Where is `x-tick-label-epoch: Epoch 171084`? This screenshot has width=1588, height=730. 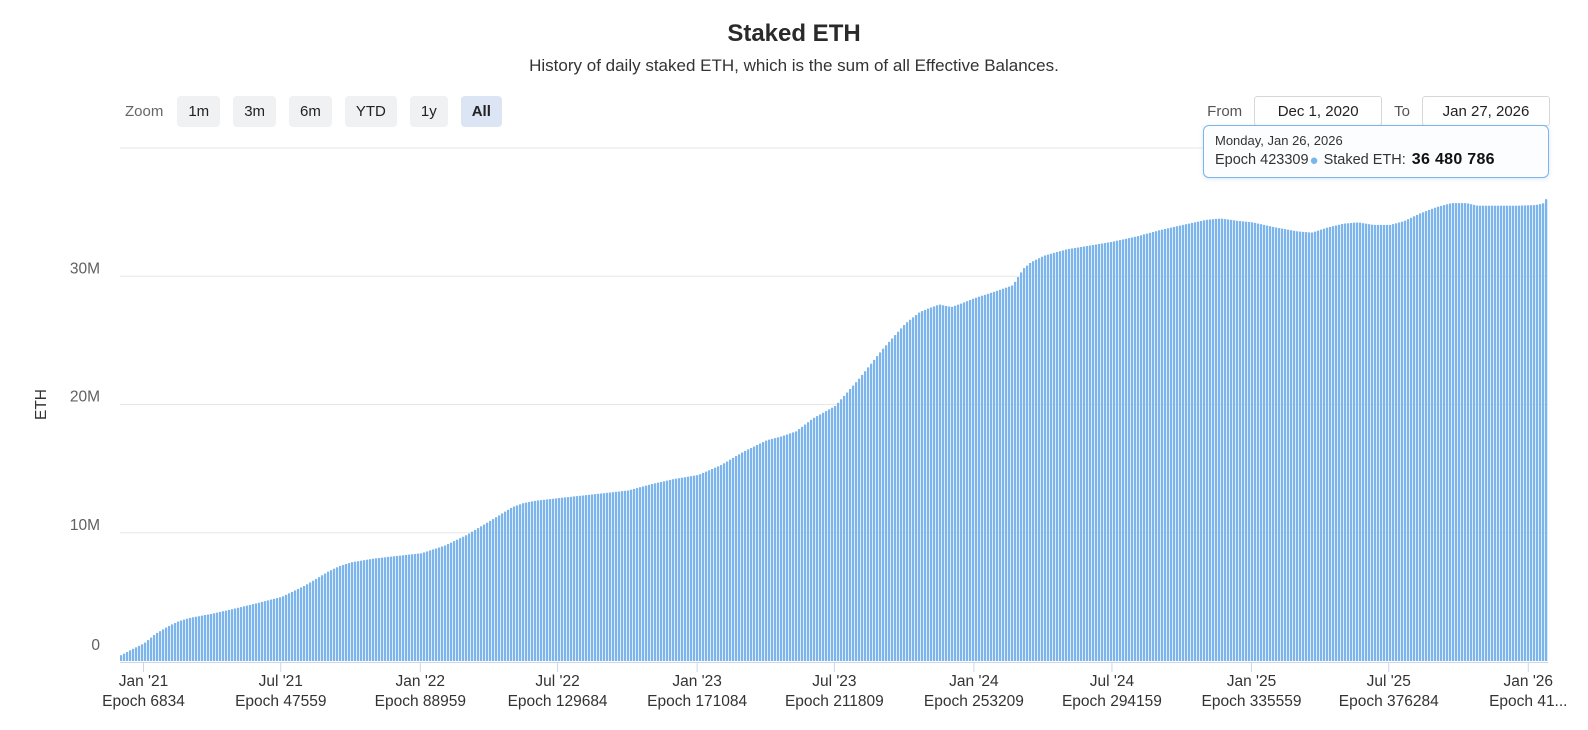
x-tick-label-epoch: Epoch 171084 is located at coordinates (697, 701).